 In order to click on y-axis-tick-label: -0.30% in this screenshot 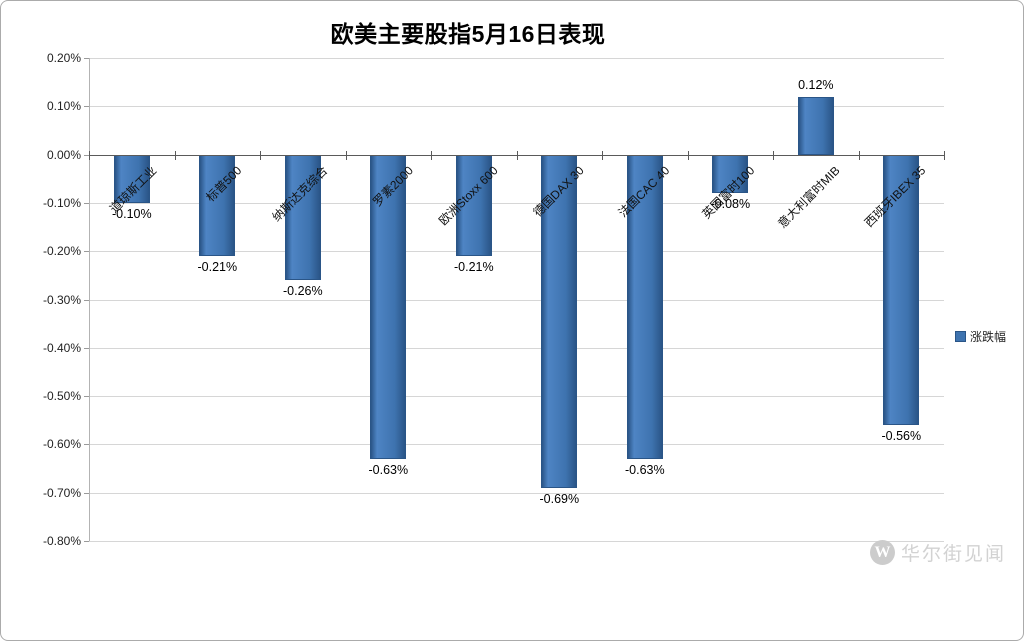, I will do `click(61, 299)`.